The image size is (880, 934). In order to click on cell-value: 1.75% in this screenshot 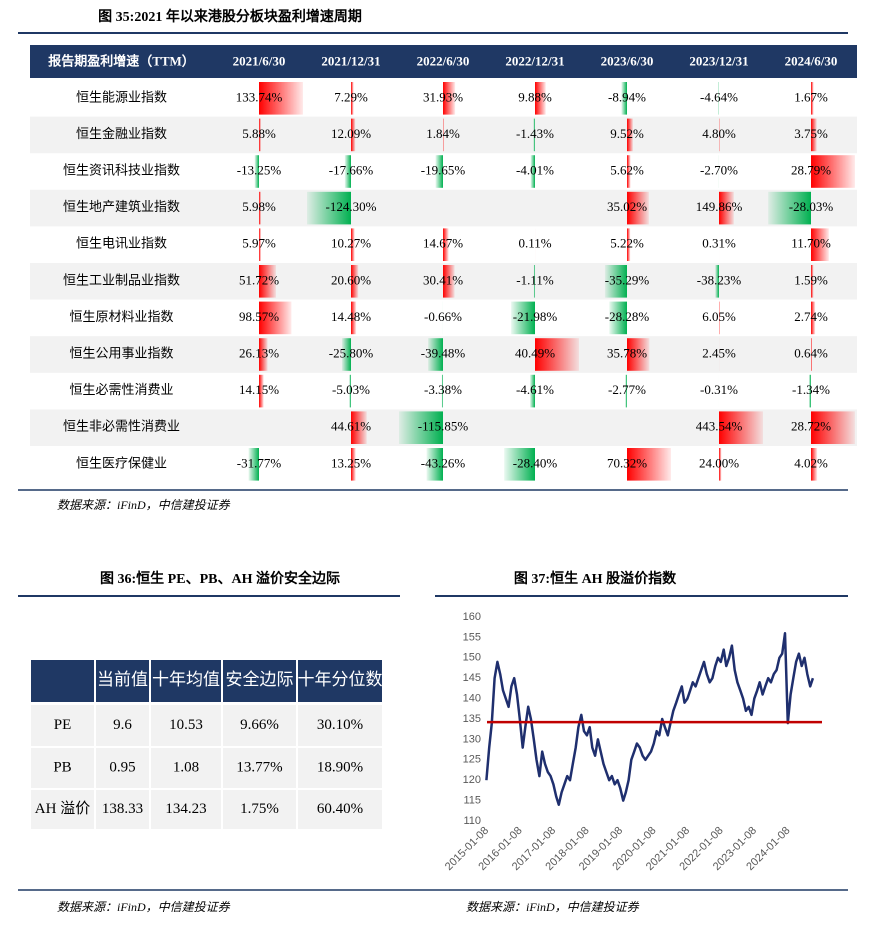, I will do `click(259, 809)`.